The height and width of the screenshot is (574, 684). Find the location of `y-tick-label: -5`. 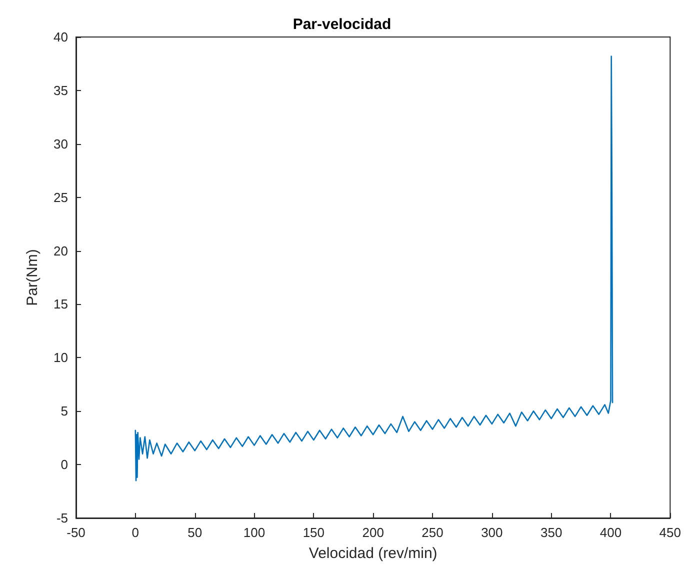

y-tick-label: -5 is located at coordinates (62, 518).